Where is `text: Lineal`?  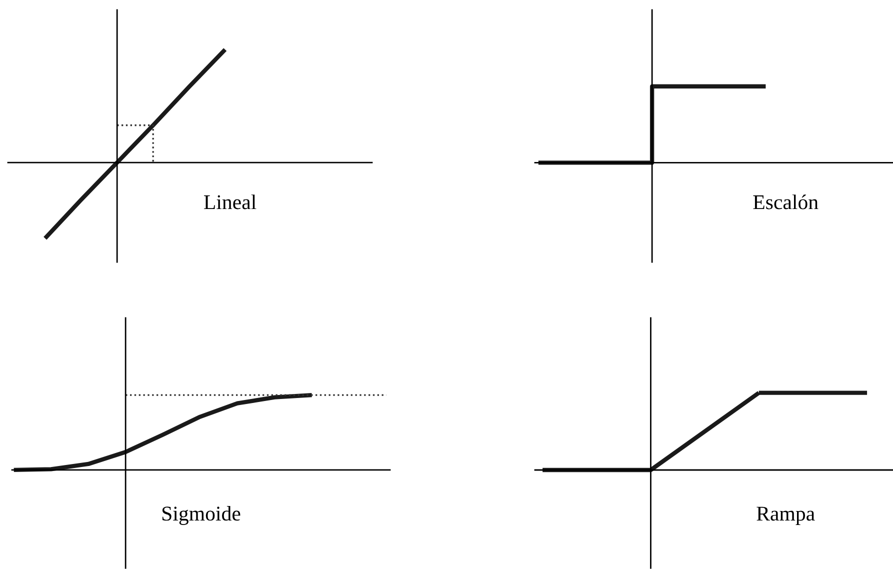 text: Lineal is located at coordinates (230, 202).